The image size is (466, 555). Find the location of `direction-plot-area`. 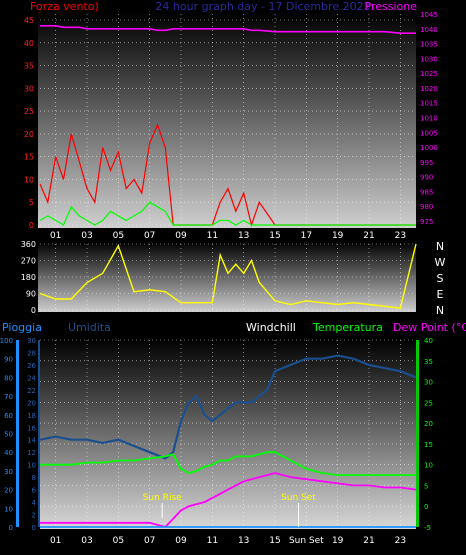

direction-plot-area is located at coordinates (227, 277).